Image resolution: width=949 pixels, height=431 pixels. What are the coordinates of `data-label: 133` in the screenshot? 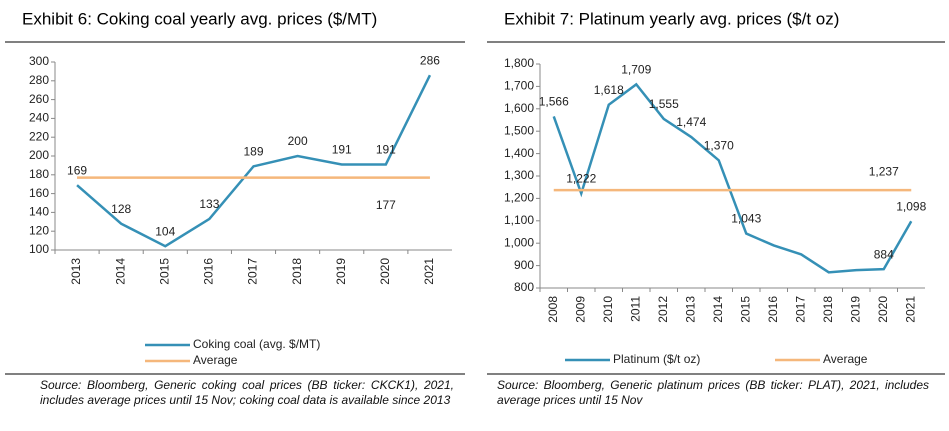 It's located at (209, 204).